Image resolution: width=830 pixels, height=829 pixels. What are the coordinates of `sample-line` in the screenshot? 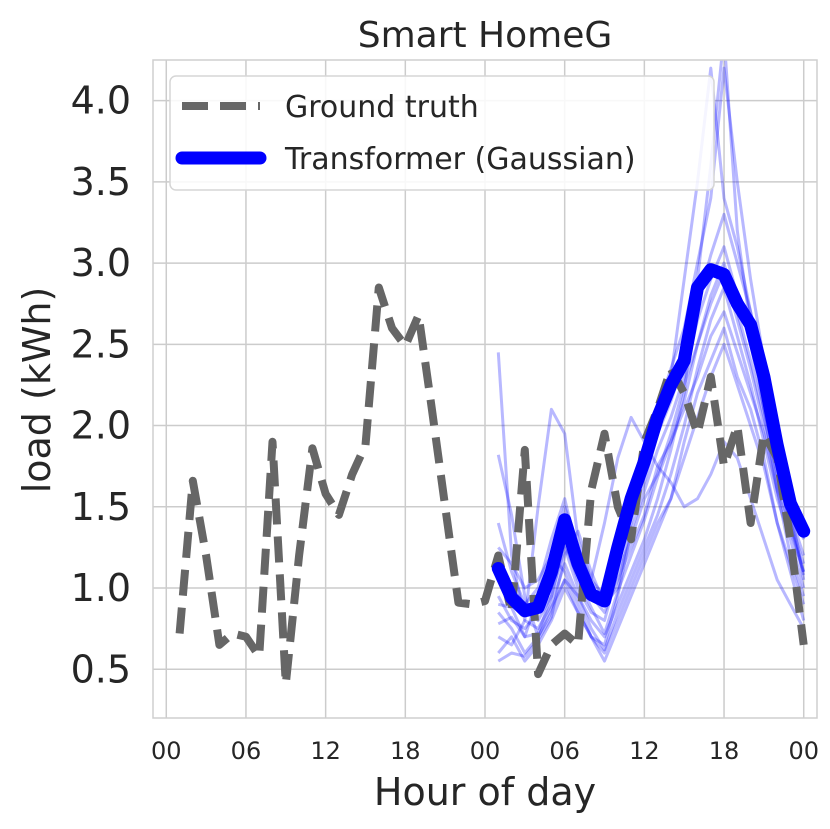 It's located at (651, 502).